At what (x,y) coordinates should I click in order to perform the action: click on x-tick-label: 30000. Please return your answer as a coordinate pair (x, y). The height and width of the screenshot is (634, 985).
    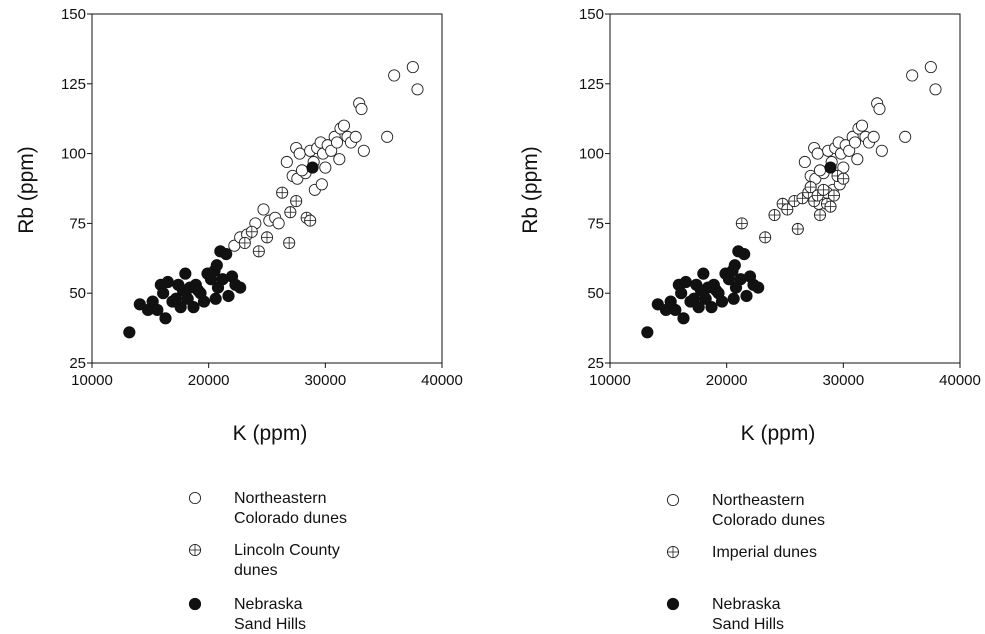
    Looking at the image, I should click on (843, 380).